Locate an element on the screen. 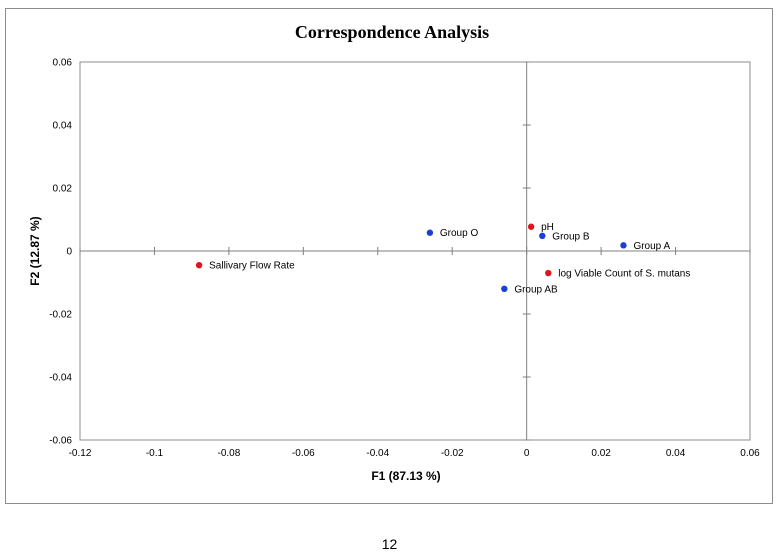 The width and height of the screenshot is (779, 559). x-tick-label: 0 is located at coordinates (527, 453).